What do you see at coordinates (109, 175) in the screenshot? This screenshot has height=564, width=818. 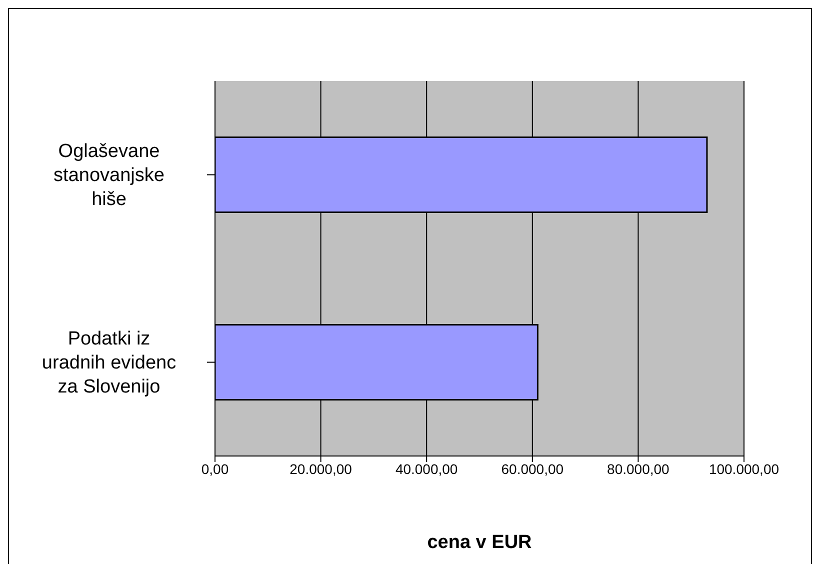 I see `y-tick-label: Oglaševane stanovanjske hiše` at bounding box center [109, 175].